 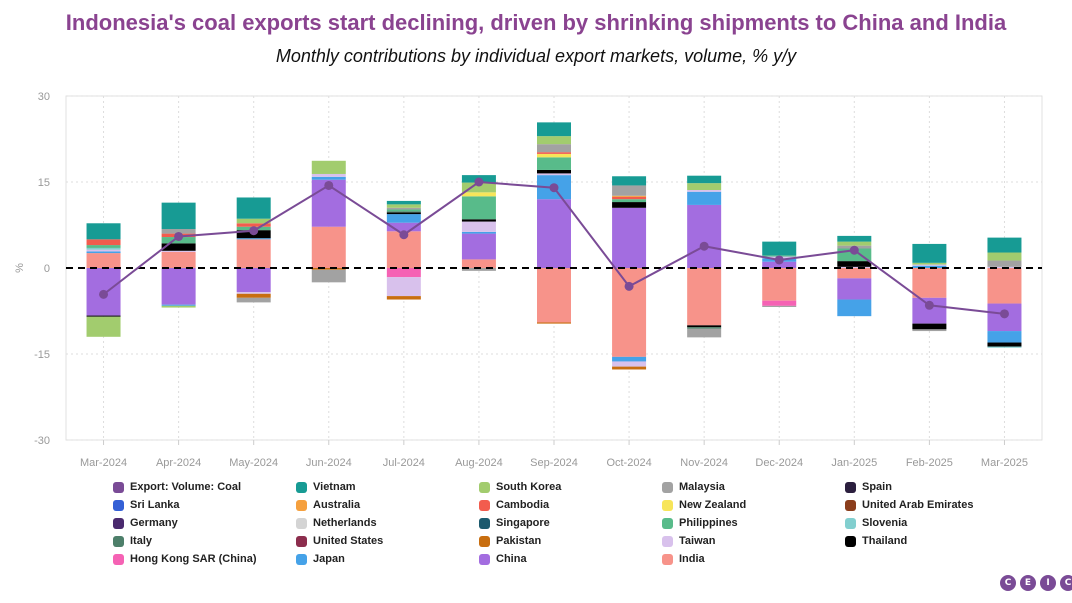 What do you see at coordinates (688, 541) in the screenshot?
I see `legend-item: Taiwan` at bounding box center [688, 541].